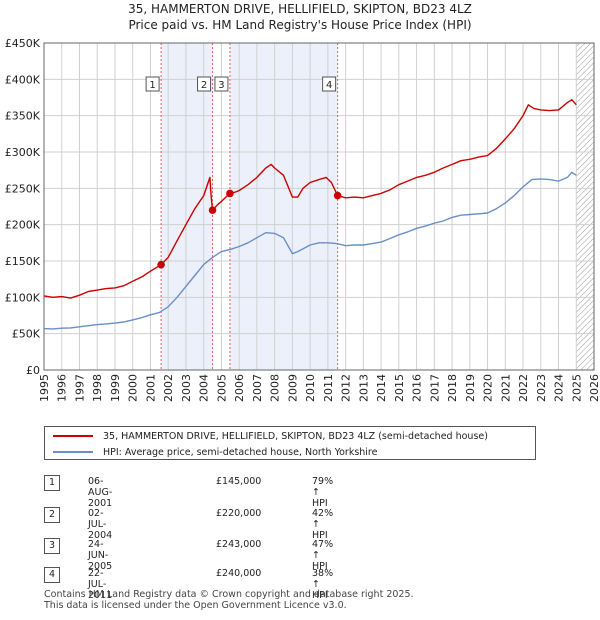 This screenshot has width=600, height=620. I want to click on y-tick-label: £150K, so click(23, 261).